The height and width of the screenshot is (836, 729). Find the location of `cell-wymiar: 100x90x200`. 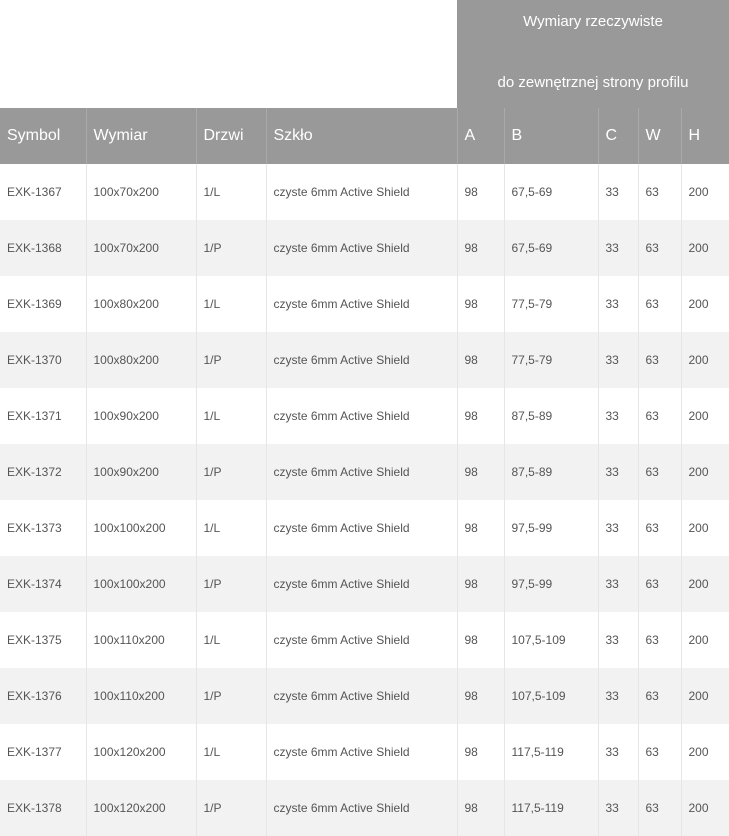

cell-wymiar: 100x90x200 is located at coordinates (140, 416).